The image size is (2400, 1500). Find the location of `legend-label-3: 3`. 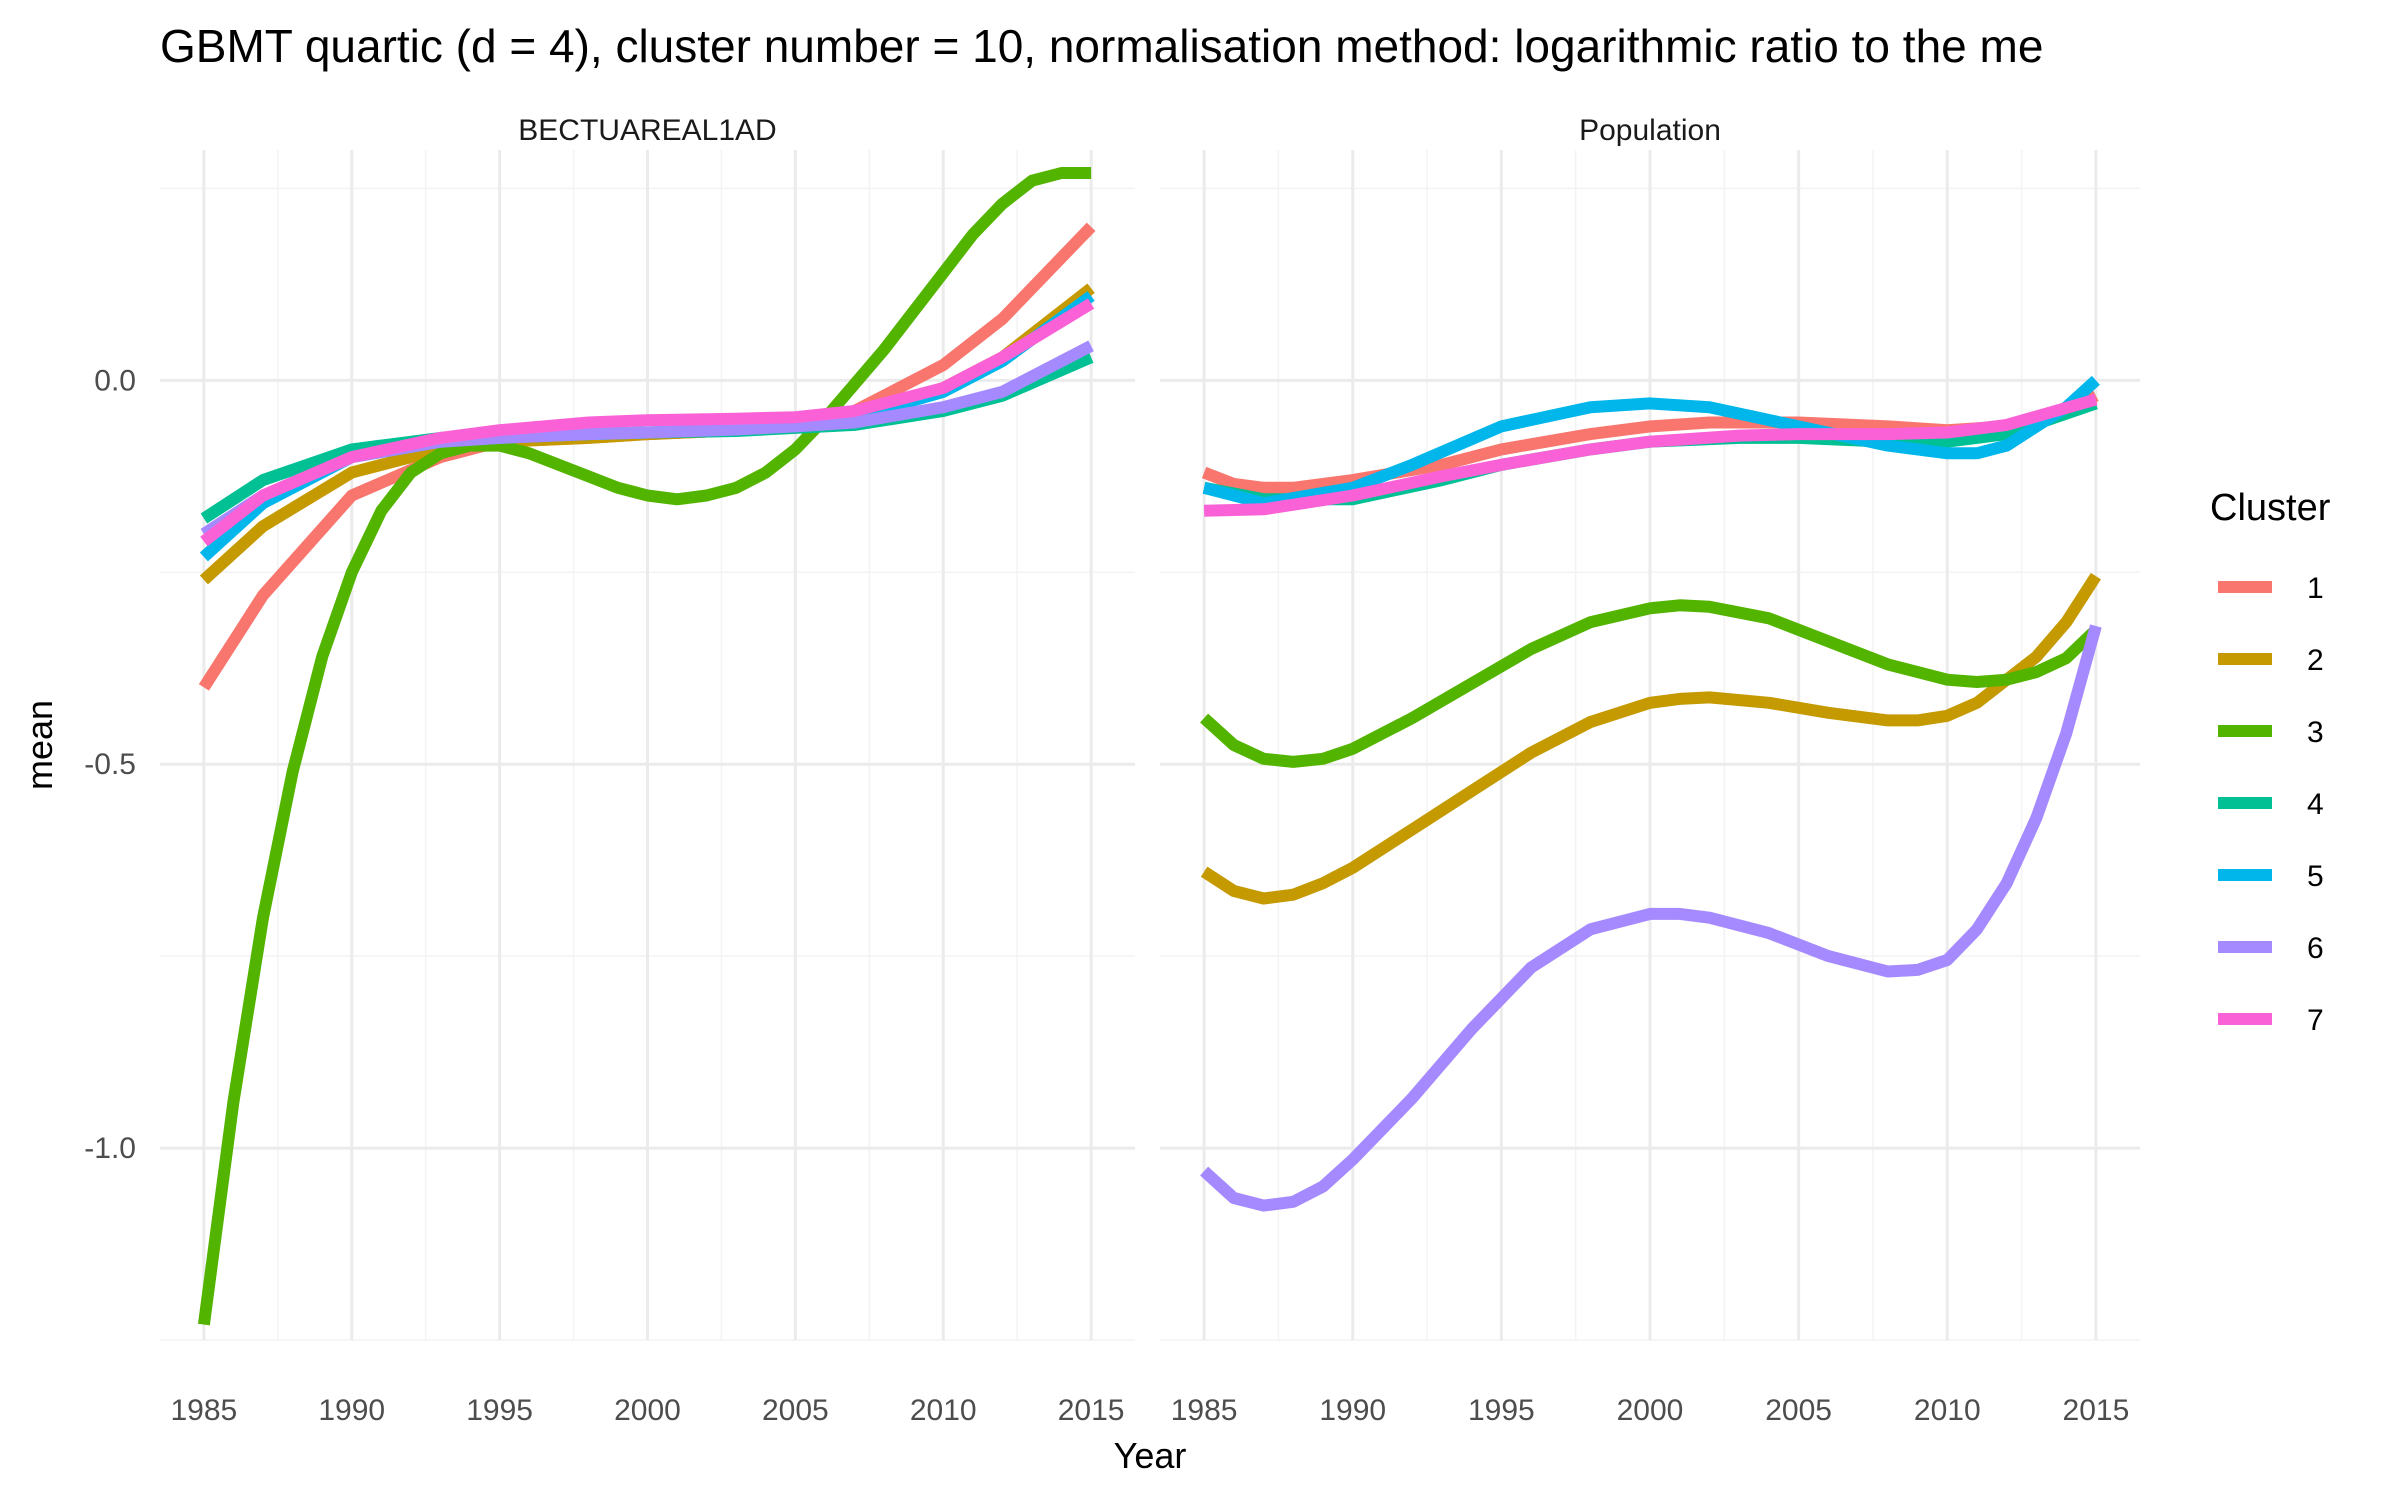

legend-label-3: 3 is located at coordinates (2315, 732).